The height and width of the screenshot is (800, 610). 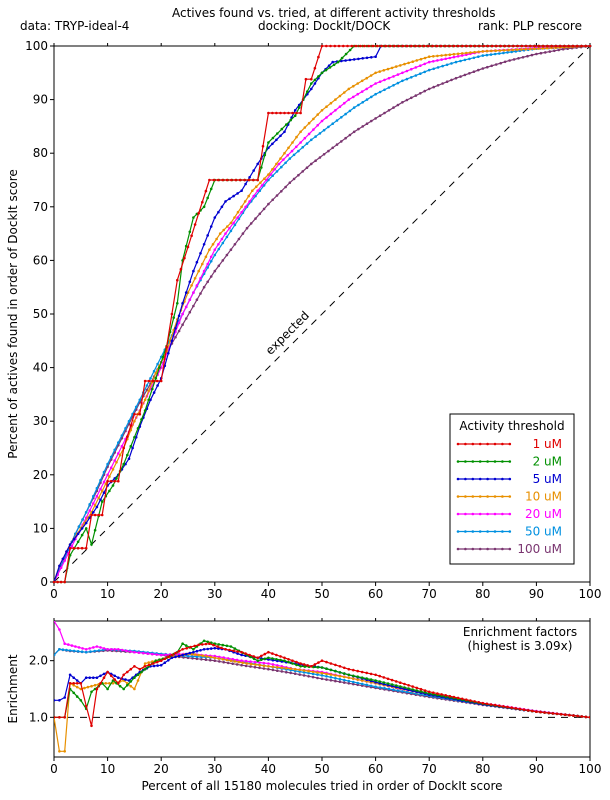 What do you see at coordinates (321, 769) in the screenshot?
I see `x-tick-label: 50` at bounding box center [321, 769].